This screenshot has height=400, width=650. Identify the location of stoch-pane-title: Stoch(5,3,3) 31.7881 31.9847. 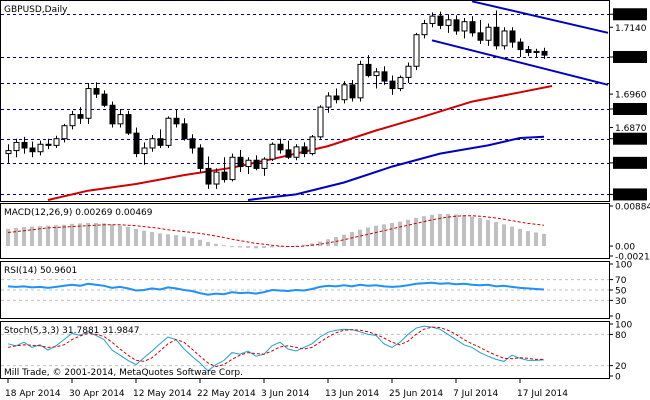
(71, 331).